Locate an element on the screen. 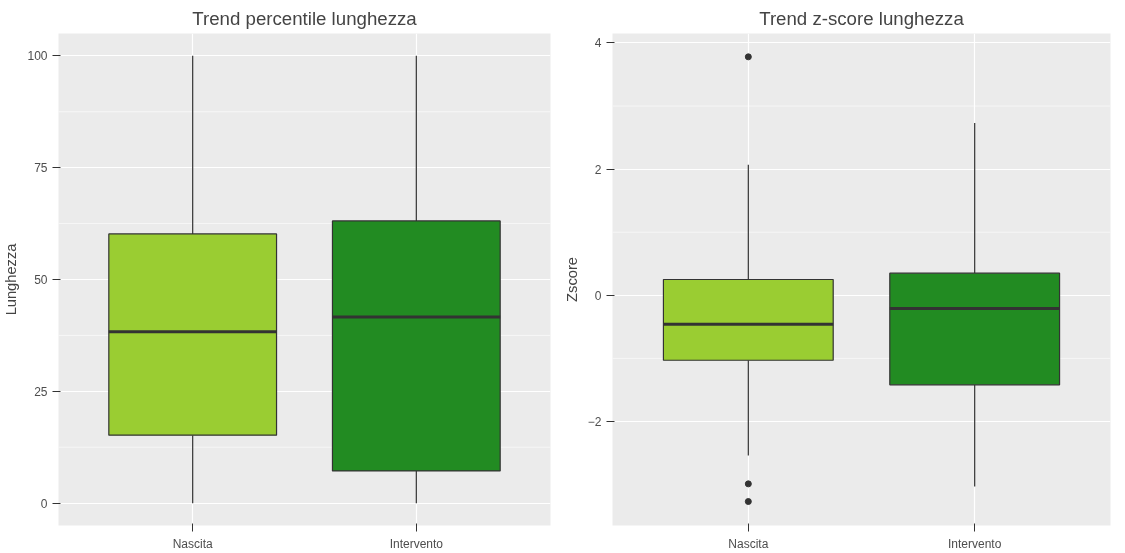  y-tick-label: 75 is located at coordinates (41, 168).